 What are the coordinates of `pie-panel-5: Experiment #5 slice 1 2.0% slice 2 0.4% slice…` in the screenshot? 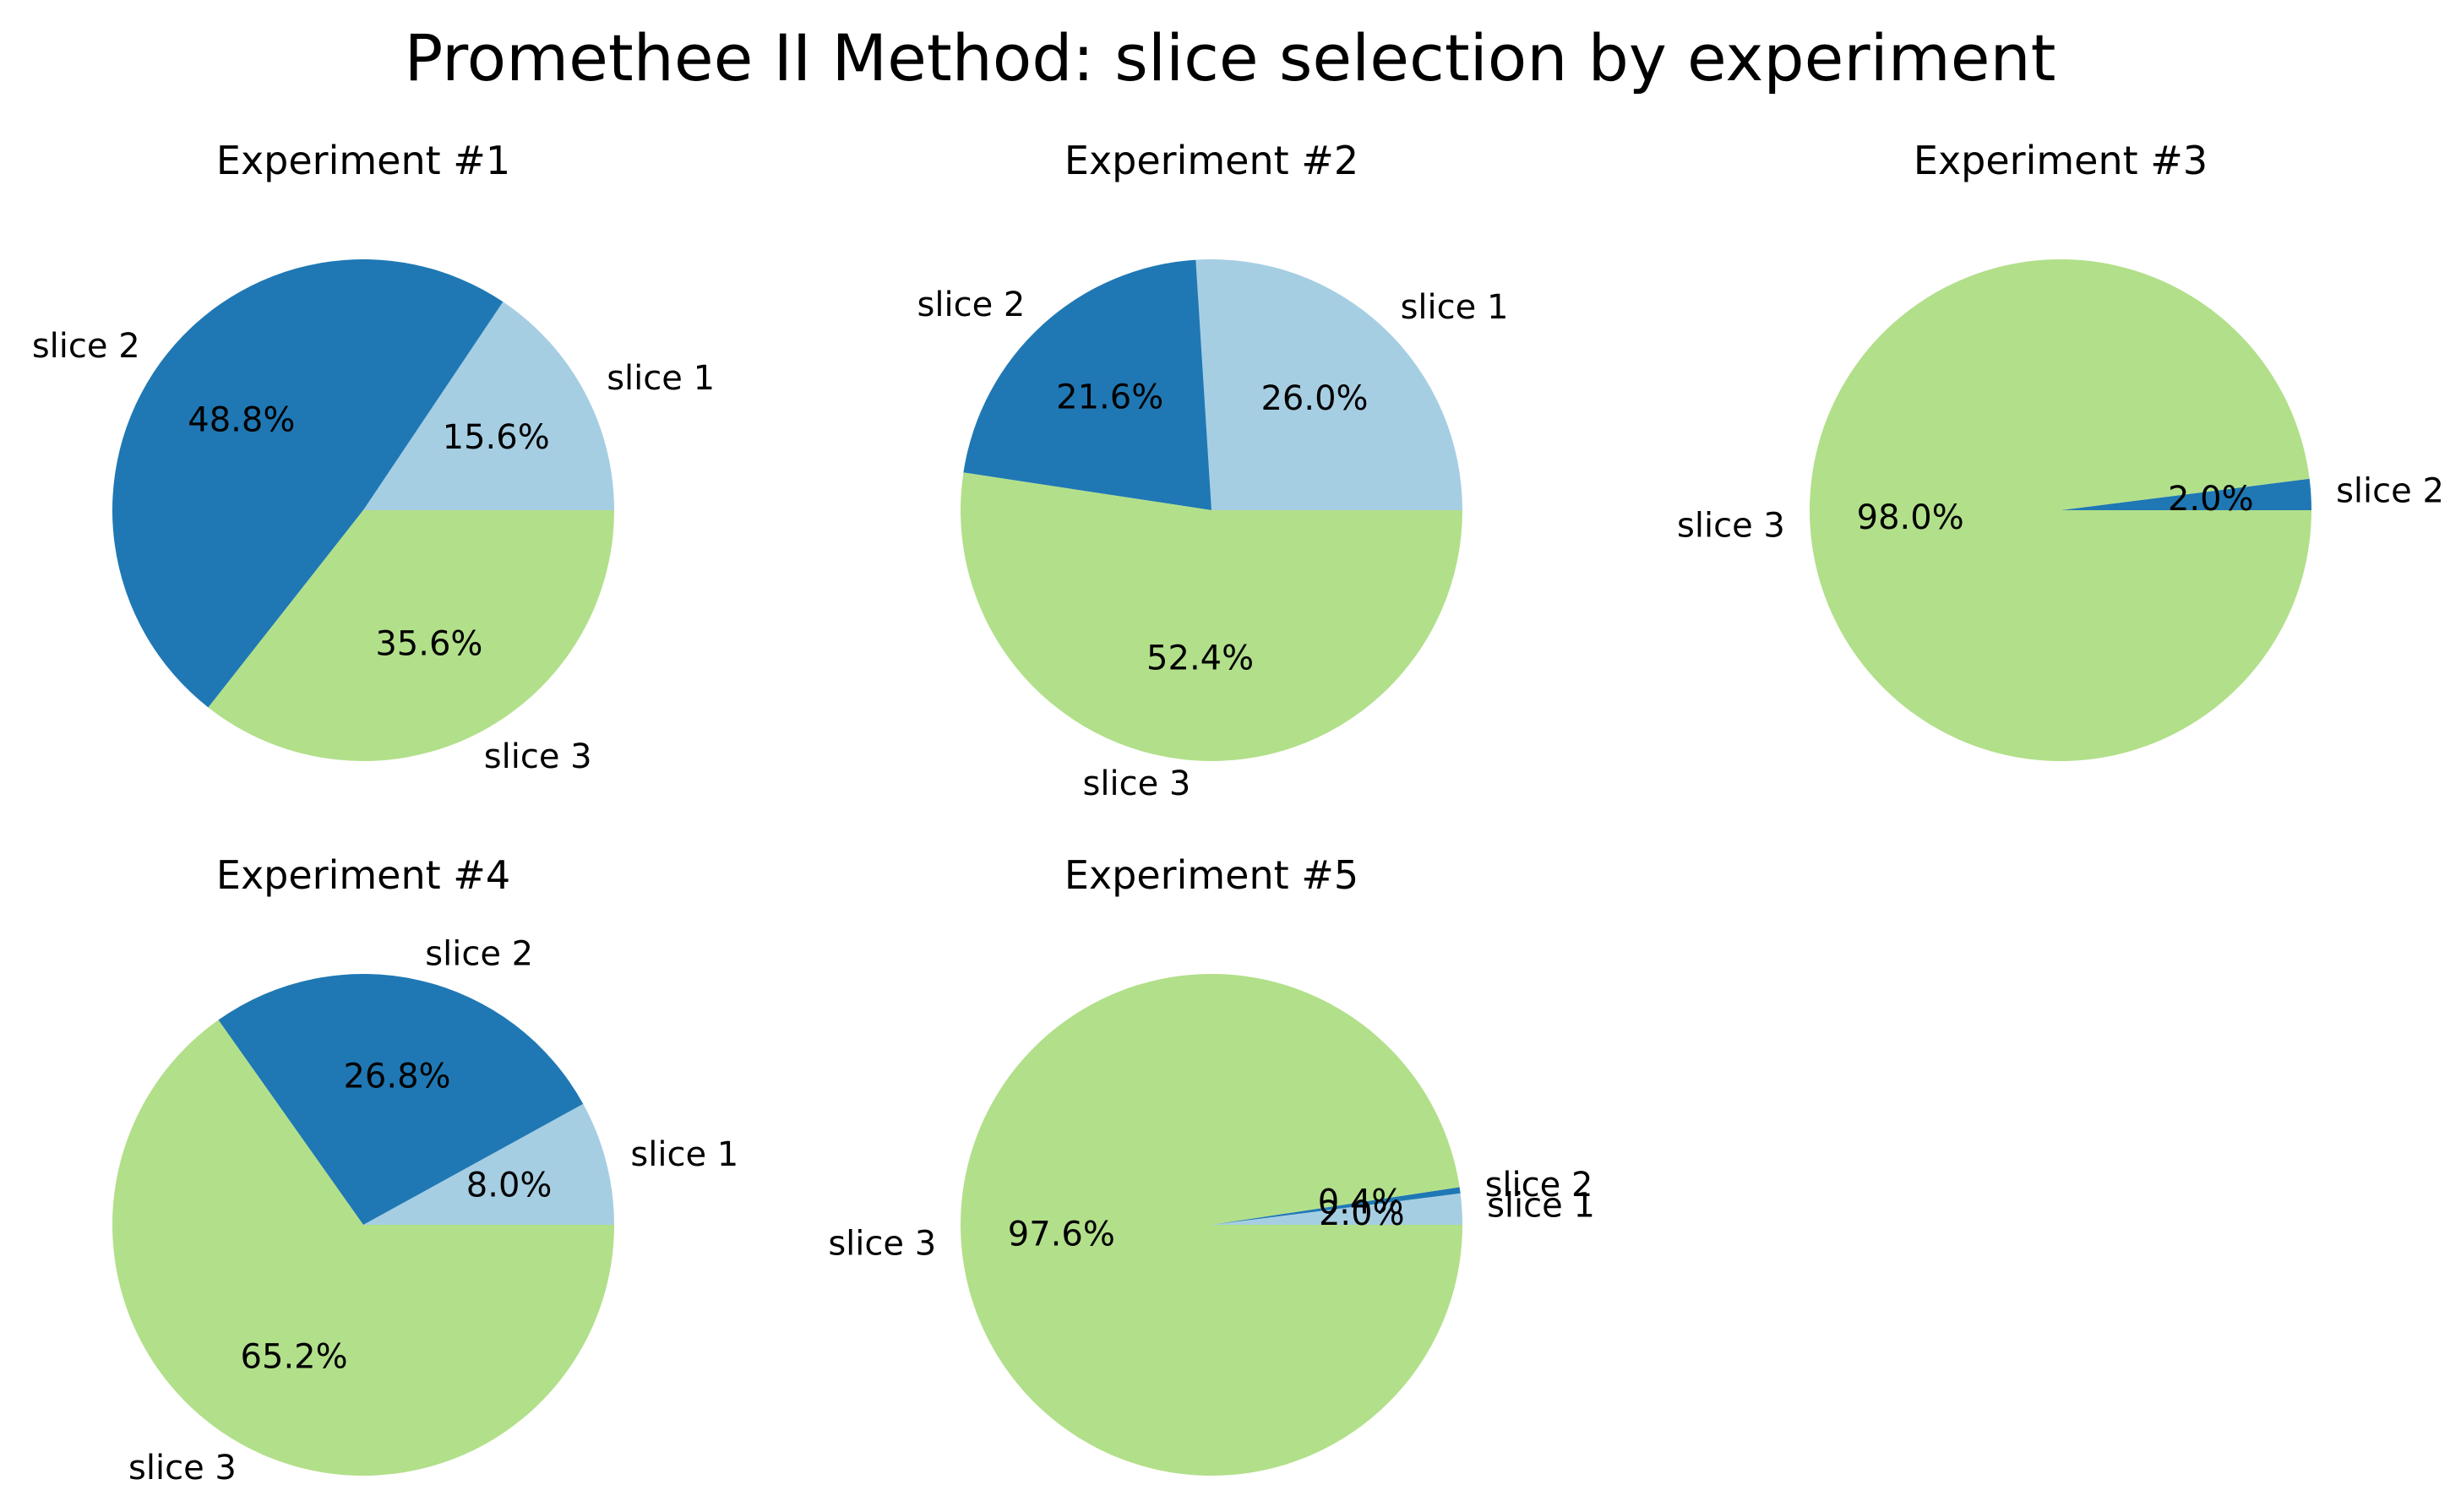 It's located at (1212, 1164).